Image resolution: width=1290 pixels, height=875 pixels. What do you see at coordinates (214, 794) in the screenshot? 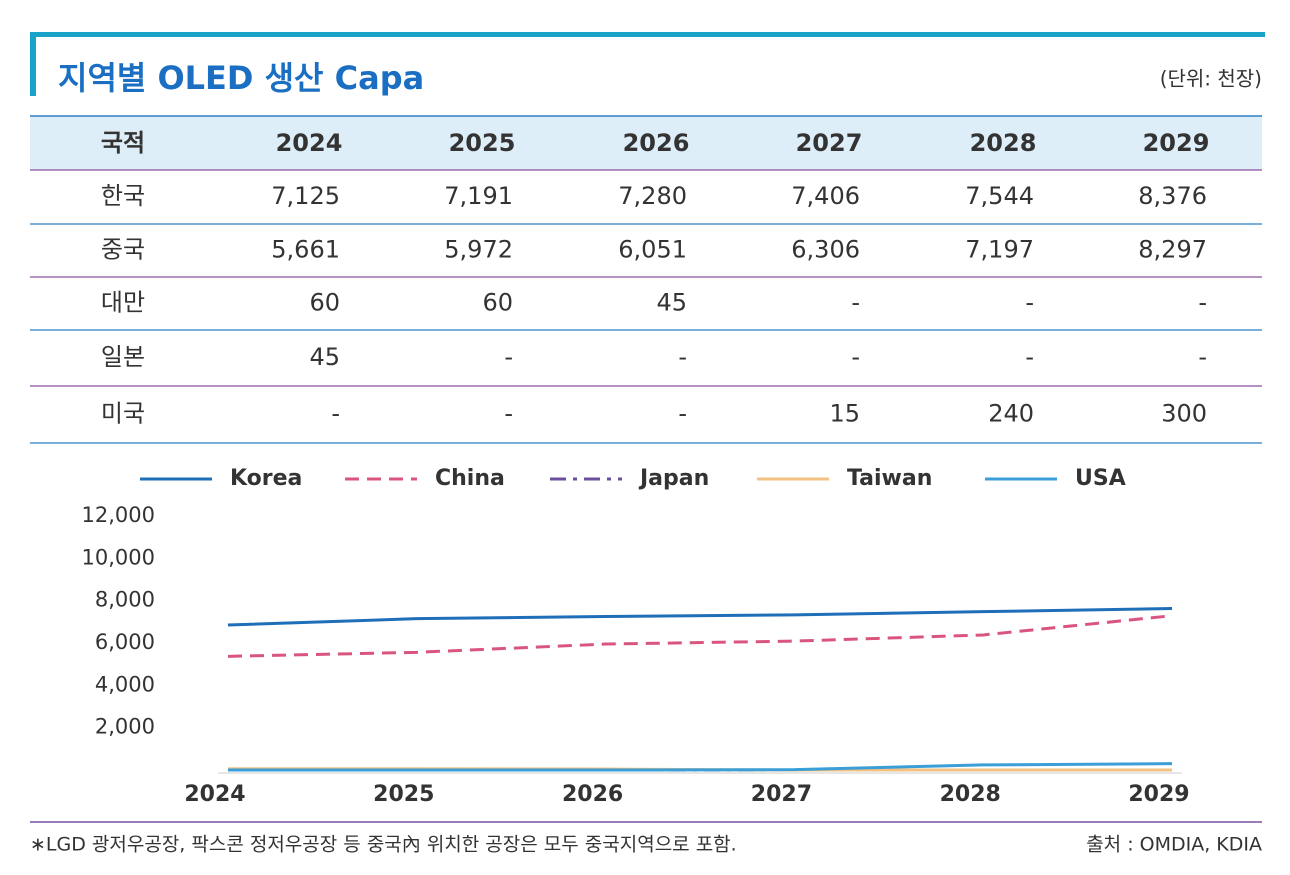
I see `x-tick-label: 2024` at bounding box center [214, 794].